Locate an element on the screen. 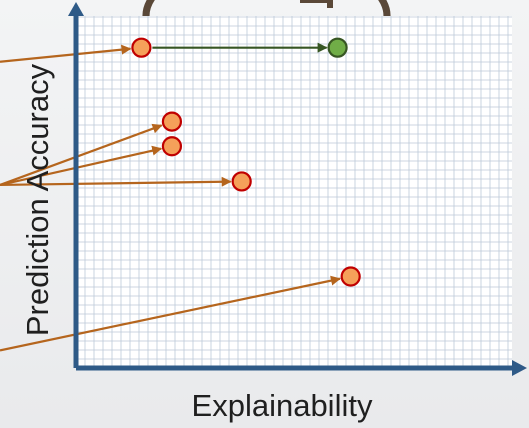 The image size is (529, 428). x-axis-arrowhead is located at coordinates (519, 368).